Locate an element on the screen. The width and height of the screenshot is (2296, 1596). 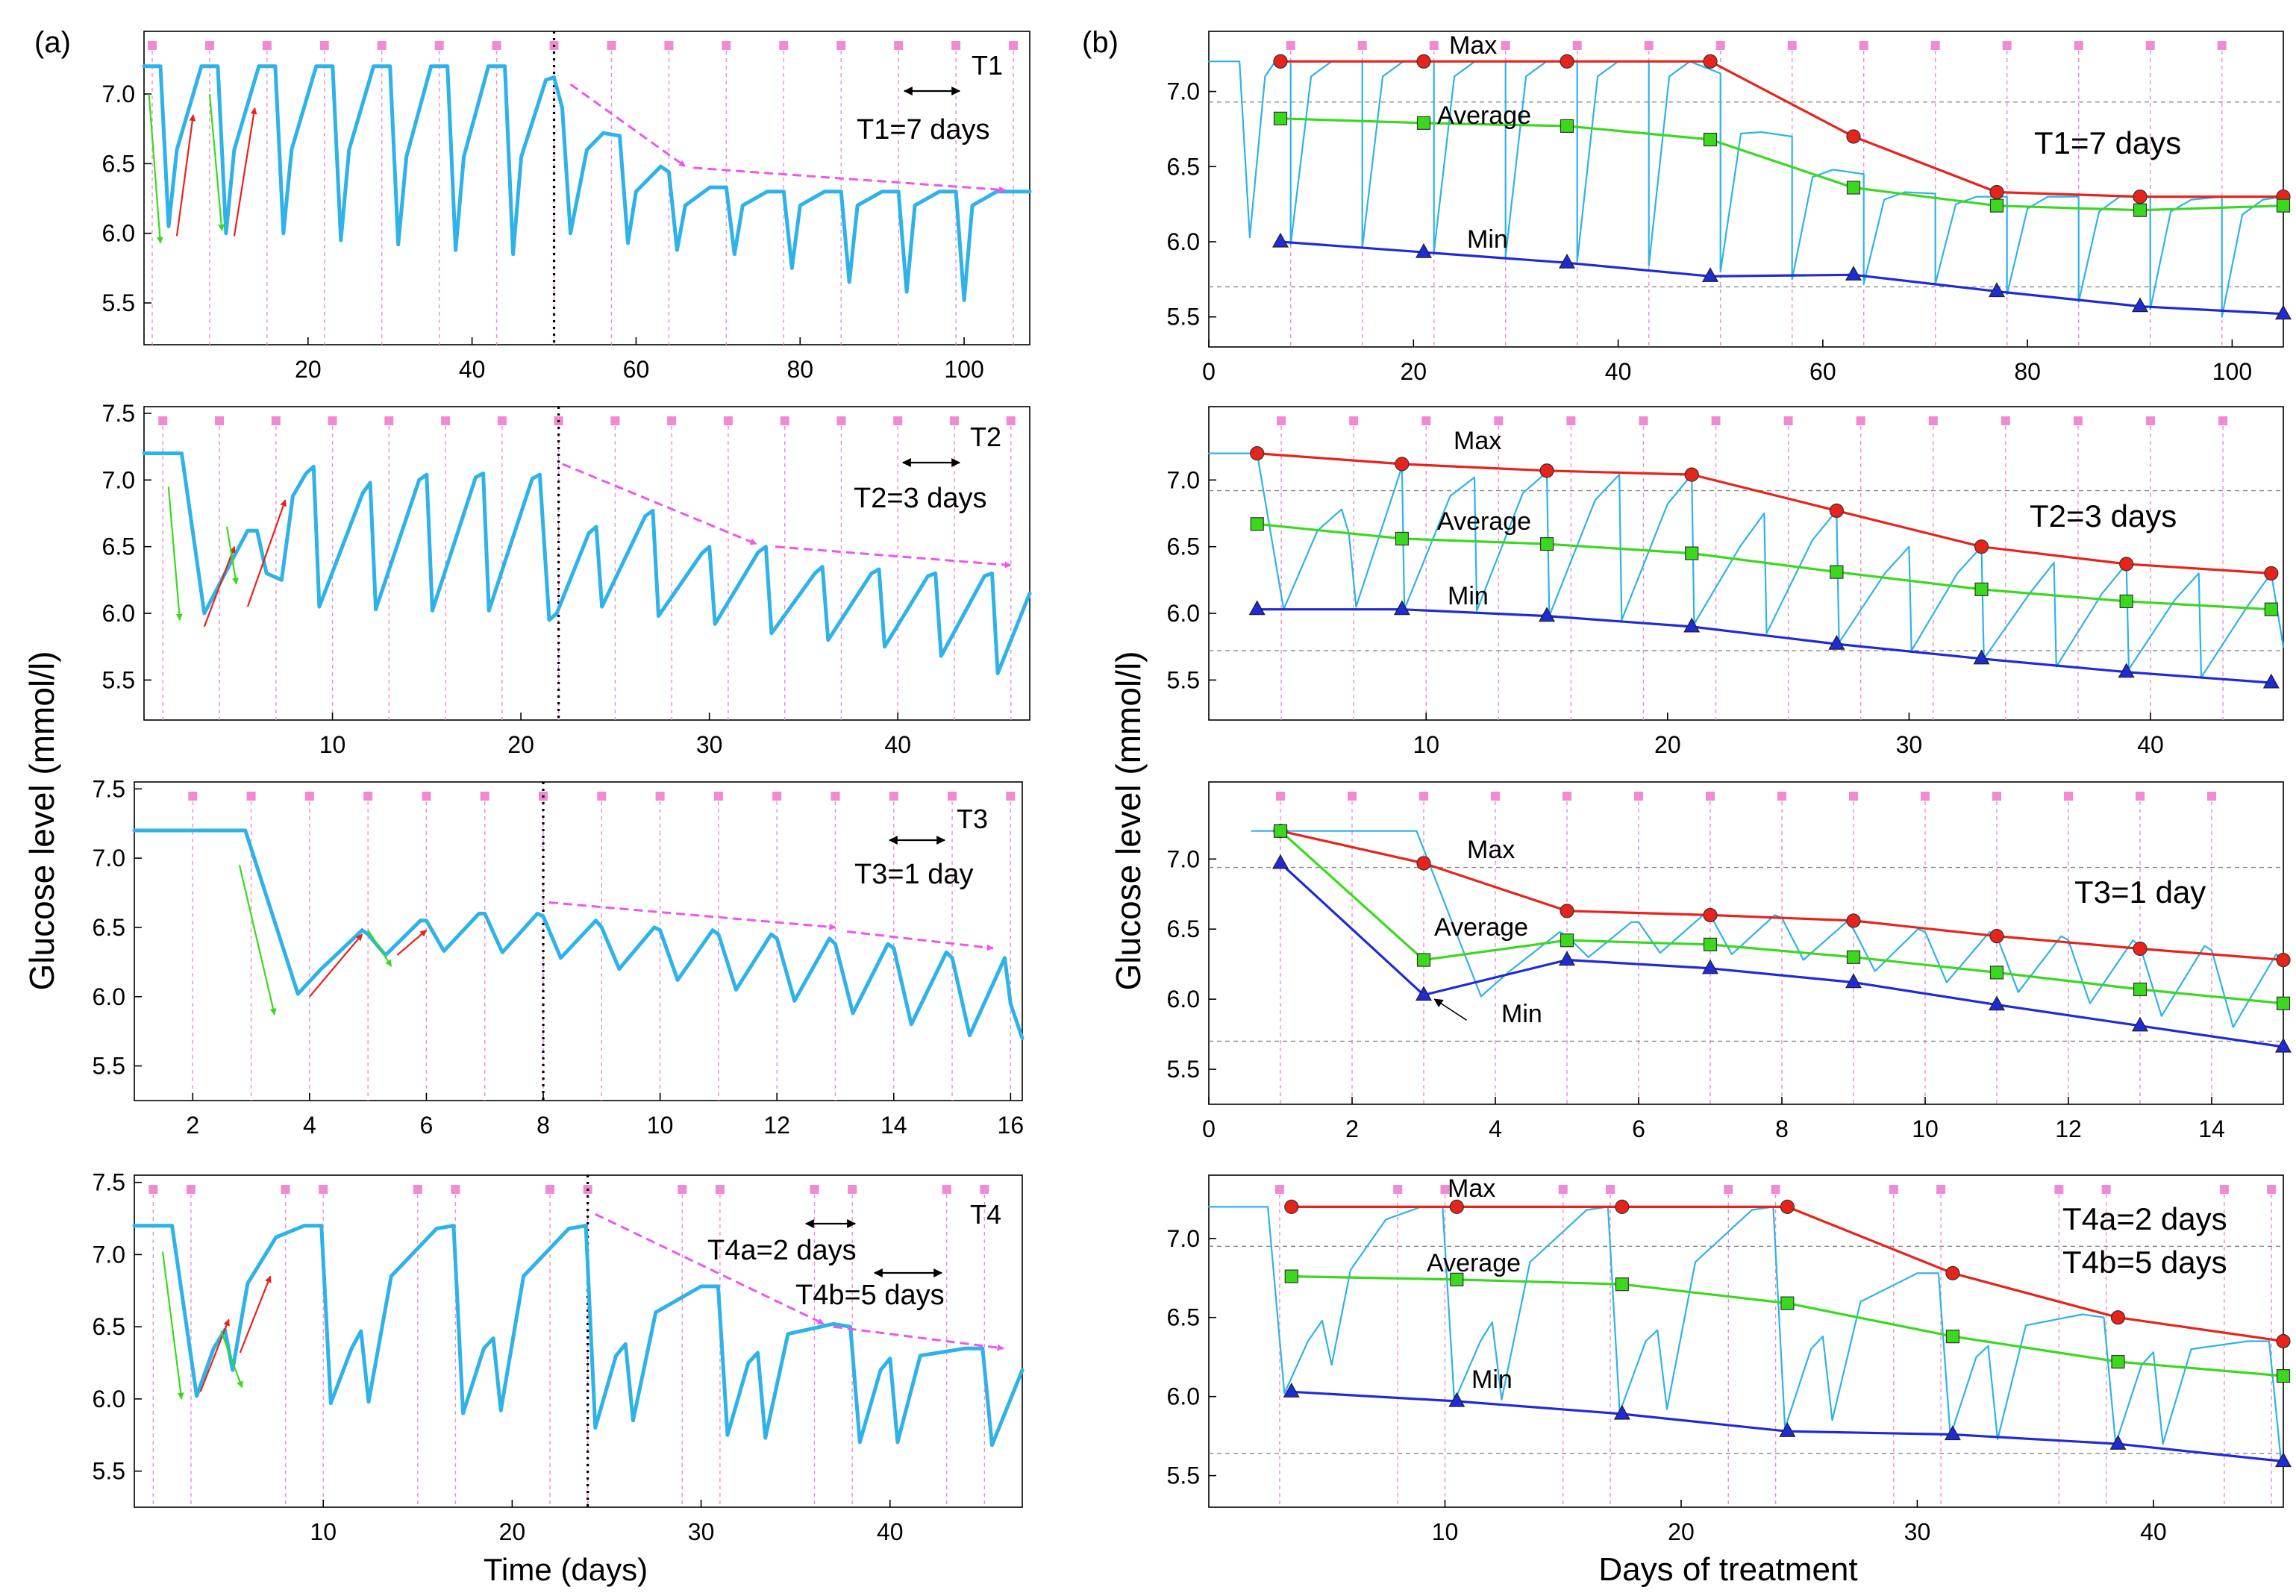
x-tick-label: 2 is located at coordinates (1352, 1128).